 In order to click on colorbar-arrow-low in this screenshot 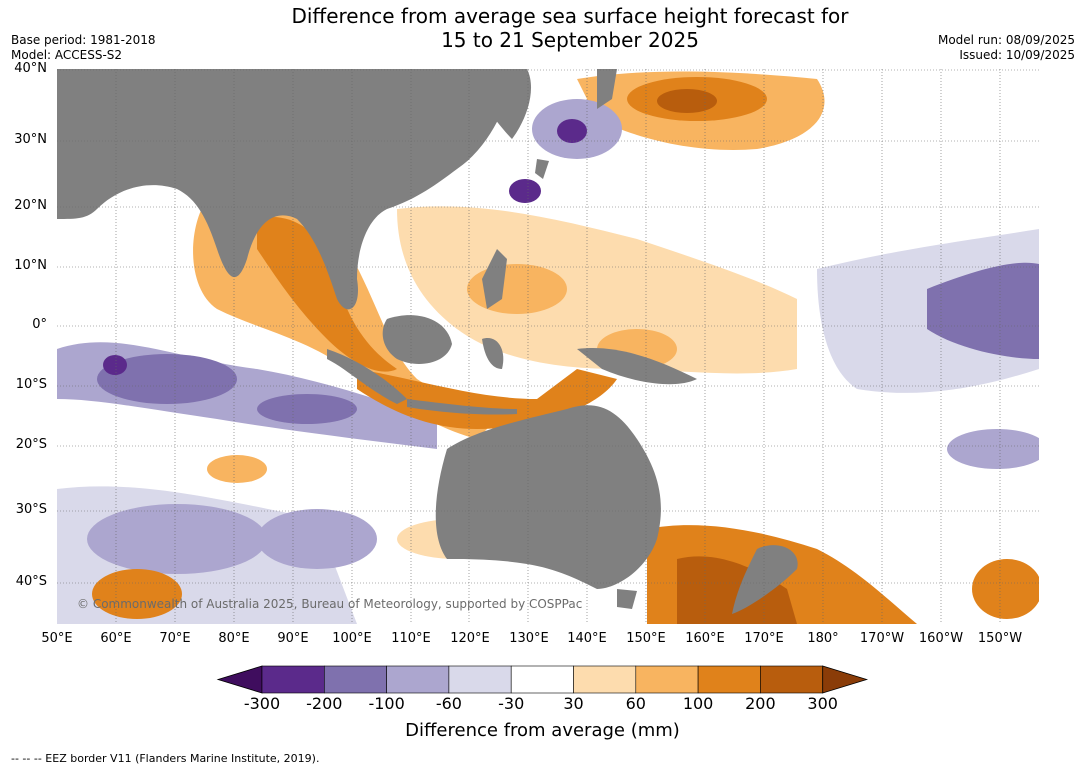, I will do `click(239, 679)`.